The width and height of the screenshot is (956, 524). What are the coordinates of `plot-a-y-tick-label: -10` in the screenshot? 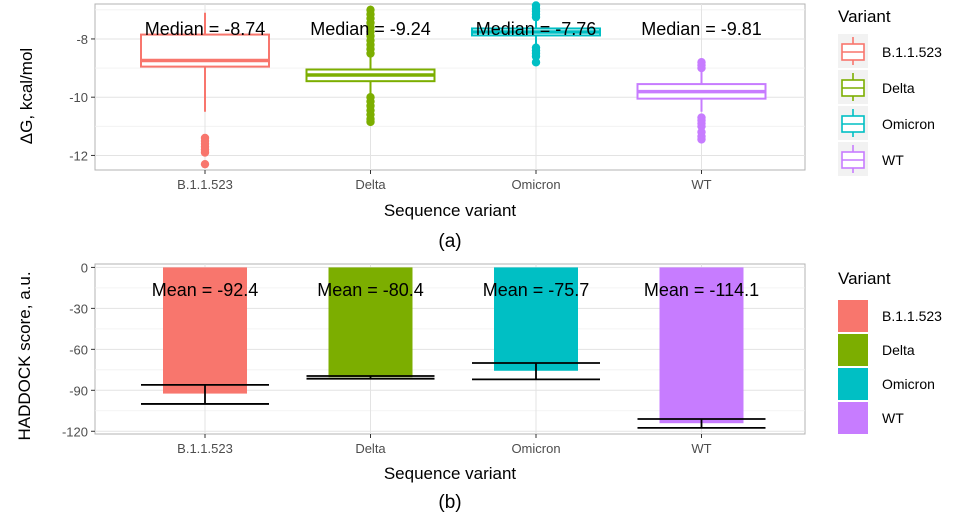 It's located at (78, 97).